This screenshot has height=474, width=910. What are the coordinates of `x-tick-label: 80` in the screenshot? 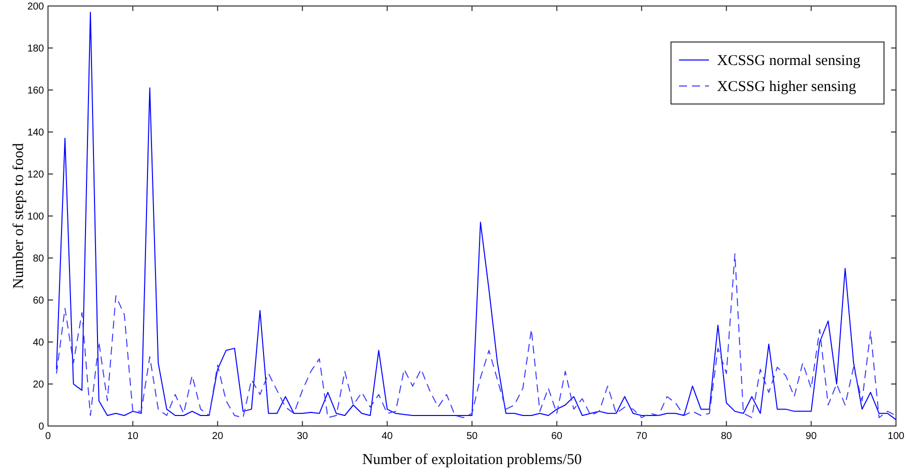 It's located at (726, 436).